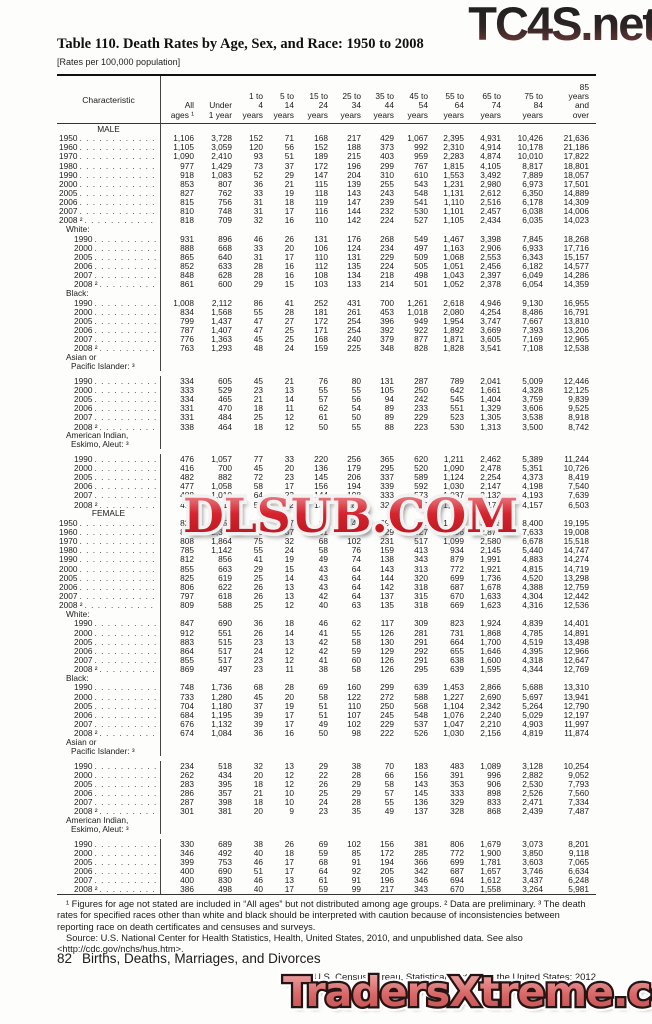 Image resolution: width=652 pixels, height=1024 pixels. What do you see at coordinates (490, 623) in the screenshot?
I see `value-cell: 1,924` at bounding box center [490, 623].